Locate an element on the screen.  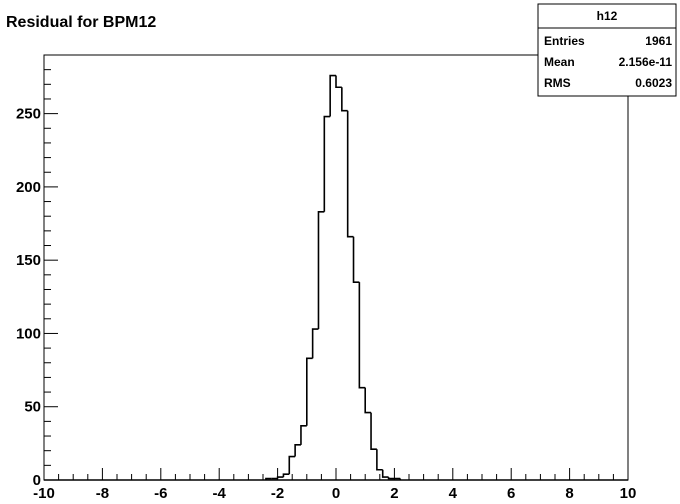
y-axis: 0 50 100 150 200 250 is located at coordinates (37, 271).